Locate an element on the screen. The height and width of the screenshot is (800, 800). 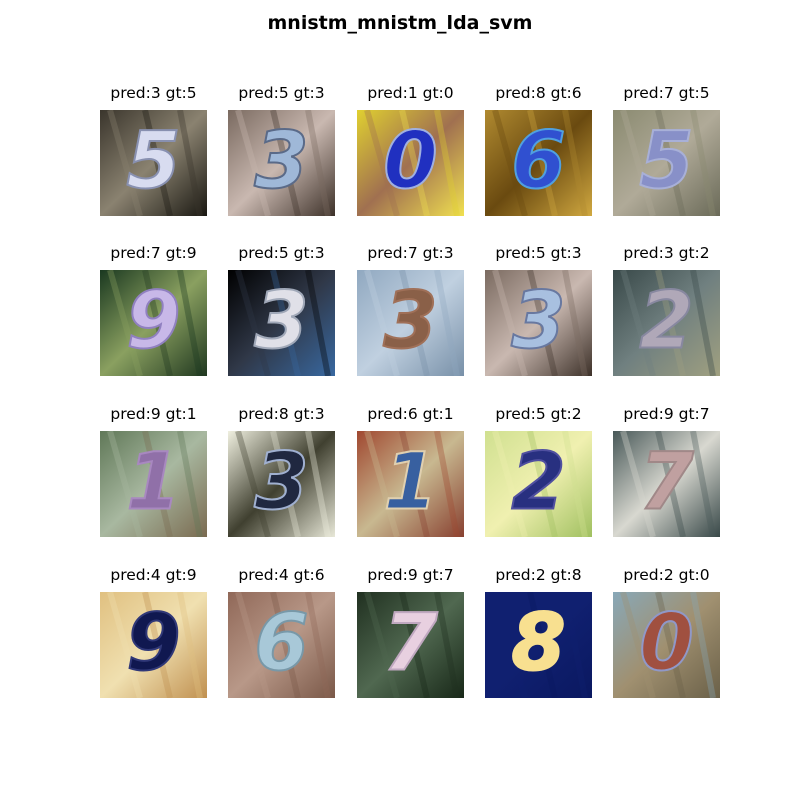
sample-label: pred:6 gt:1 is located at coordinates (410, 414).